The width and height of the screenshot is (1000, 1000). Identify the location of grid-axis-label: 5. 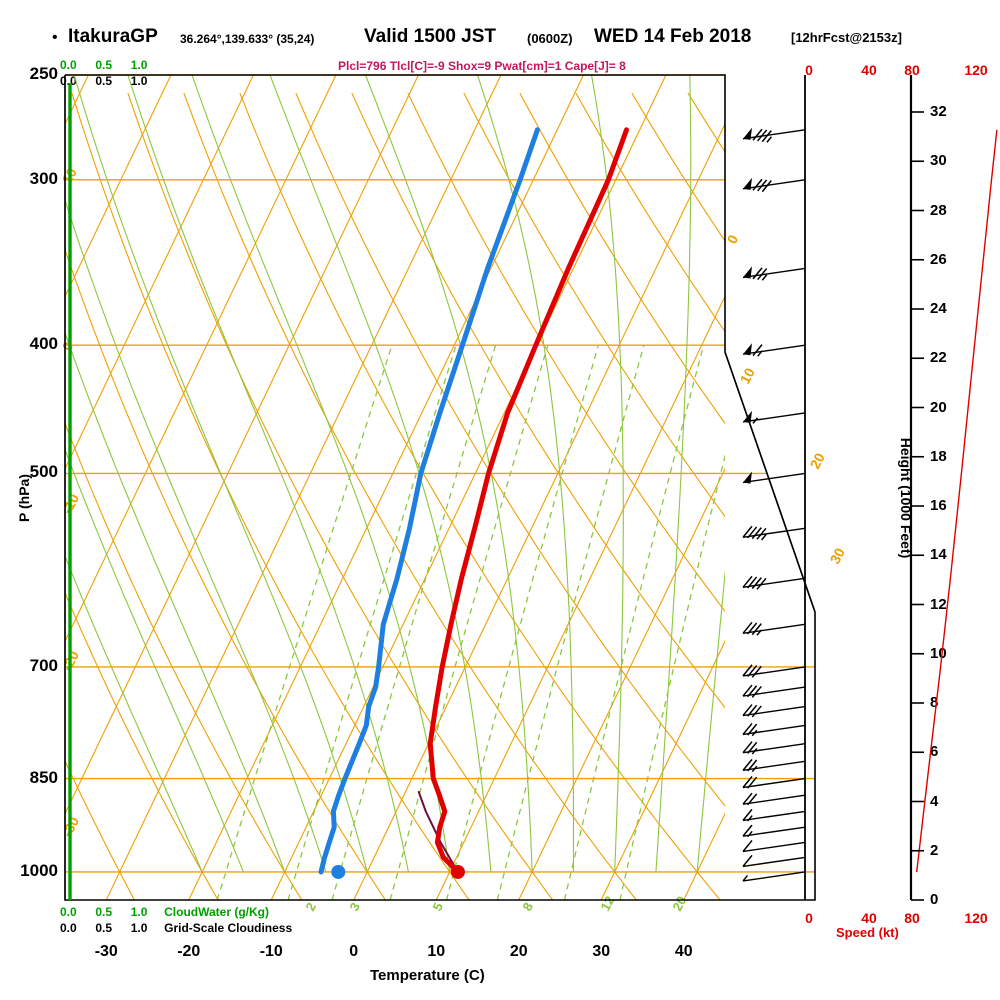
(437, 906).